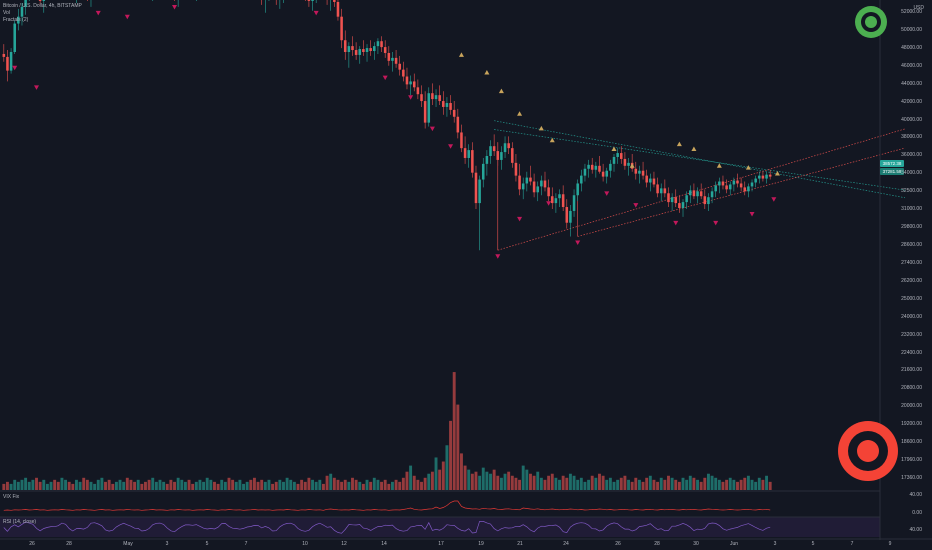 The image size is (932, 550). I want to click on rsi-band, so click(440, 527).